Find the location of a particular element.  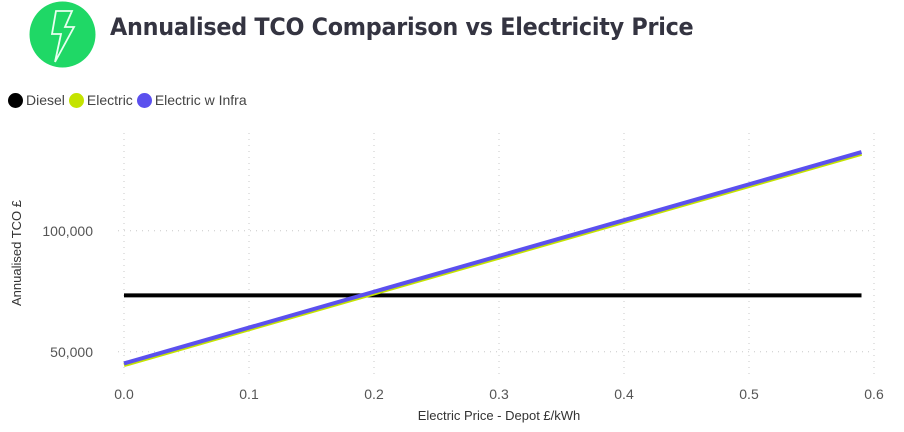

legend-label-electric-w-infra: Electric w Infra is located at coordinates (200, 100).